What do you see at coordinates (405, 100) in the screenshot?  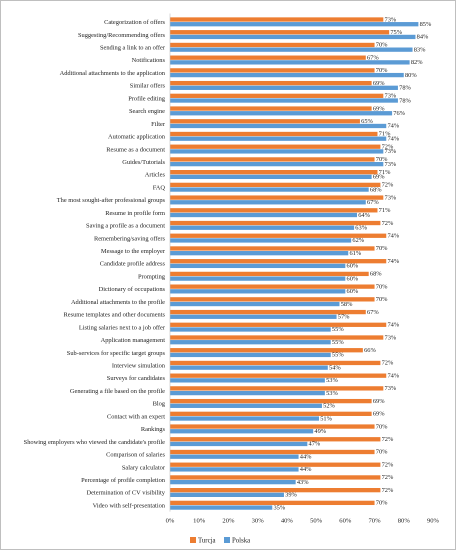 I see `data-label-polska-profile-editing: 78%` at bounding box center [405, 100].